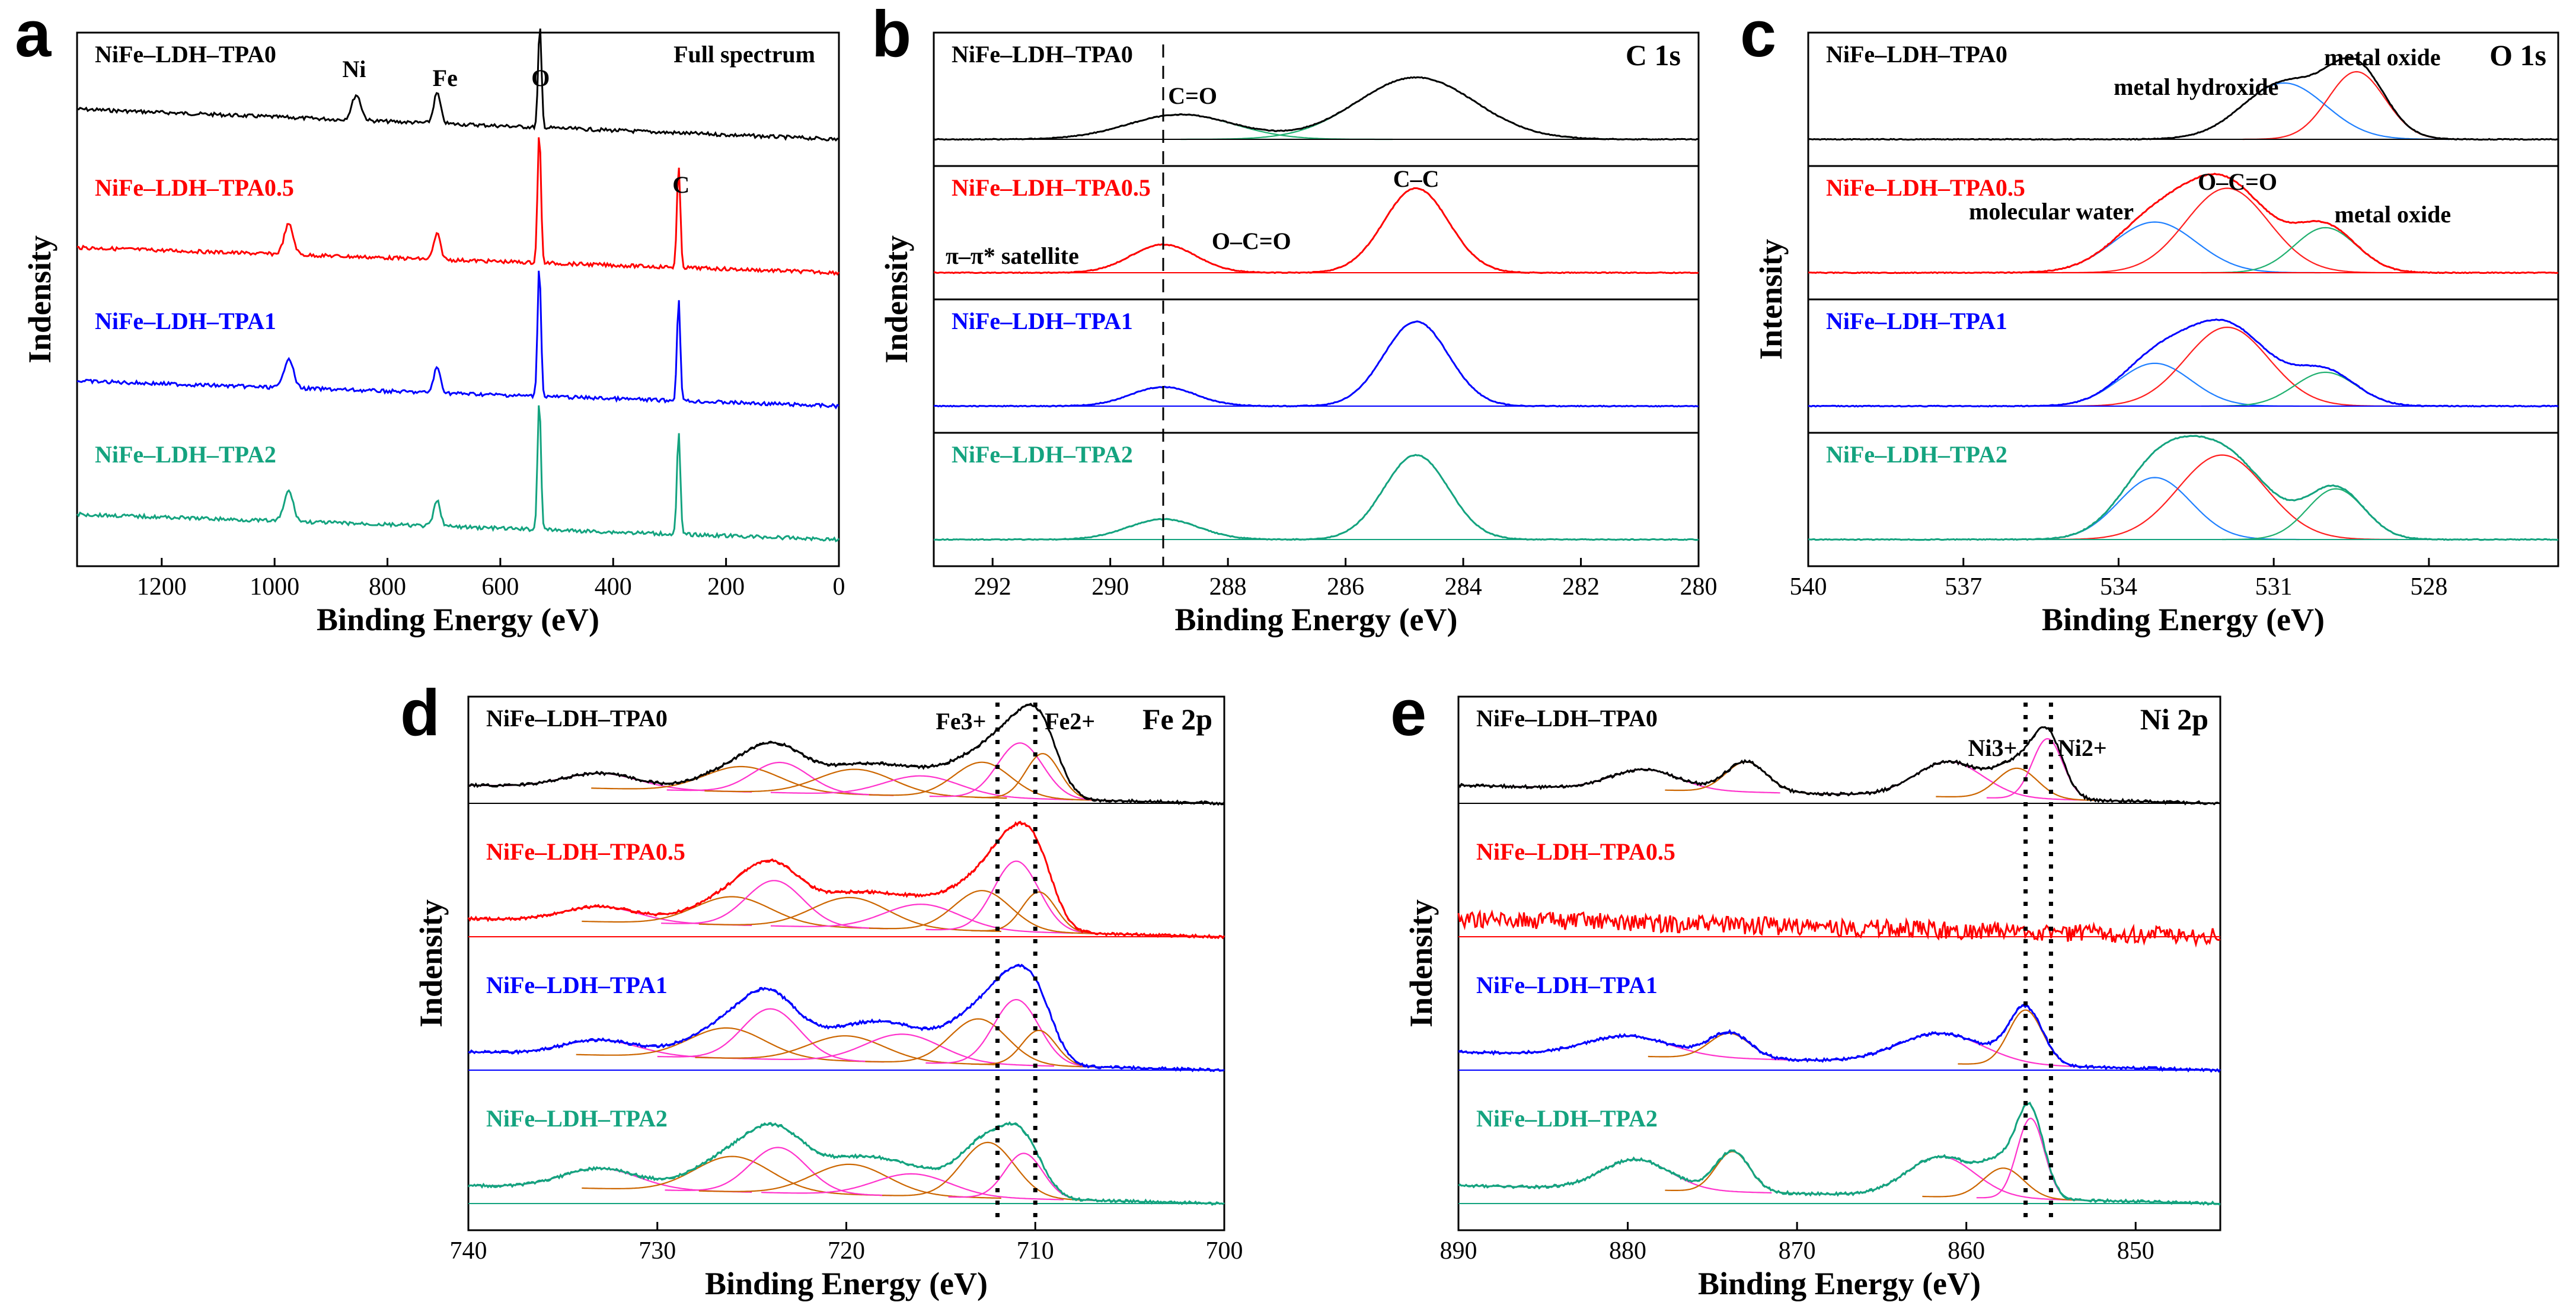 Image resolution: width=2576 pixels, height=1315 pixels. I want to click on panel-letter-c: c, so click(1758, 35).